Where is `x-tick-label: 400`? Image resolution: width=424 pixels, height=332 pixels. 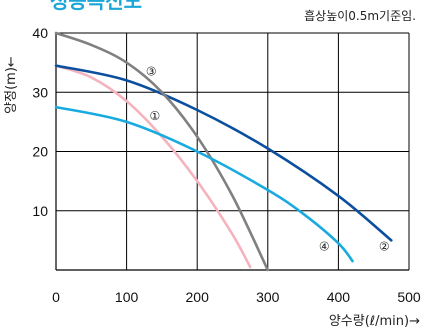
x-tick-label: 400 is located at coordinates (339, 297).